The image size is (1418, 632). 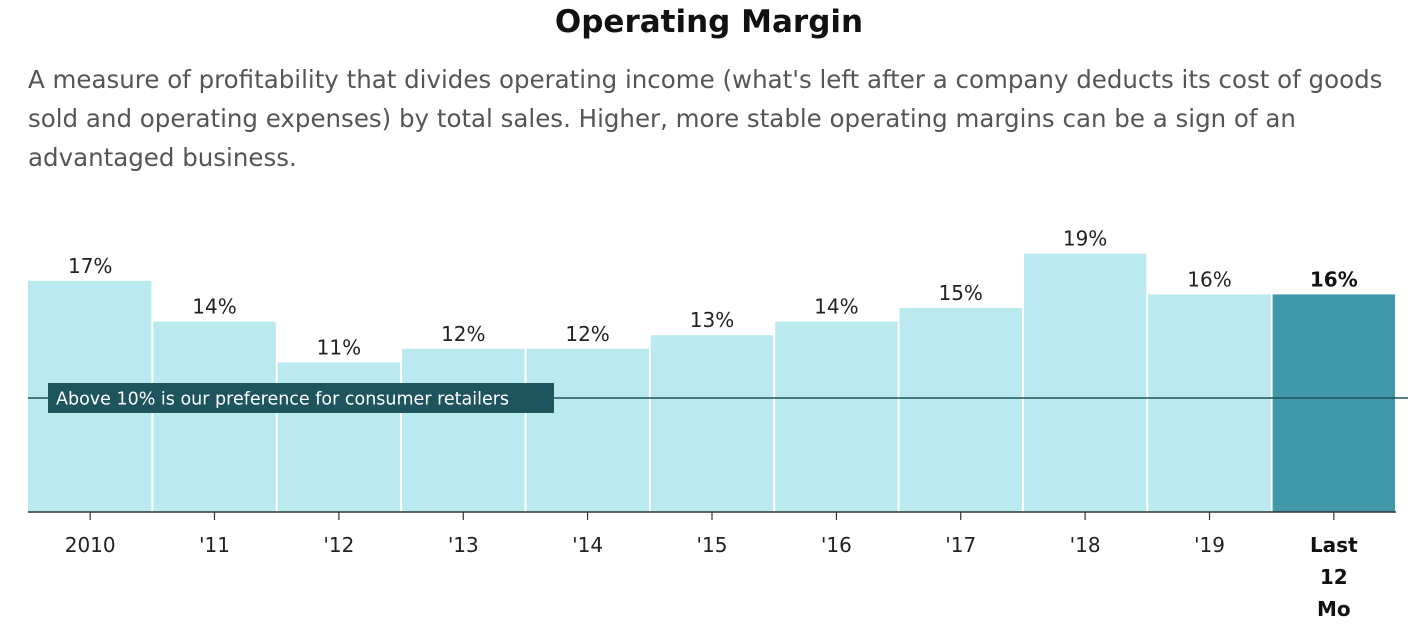 What do you see at coordinates (339, 347) in the screenshot?
I see `bar-value-label-2: 11%` at bounding box center [339, 347].